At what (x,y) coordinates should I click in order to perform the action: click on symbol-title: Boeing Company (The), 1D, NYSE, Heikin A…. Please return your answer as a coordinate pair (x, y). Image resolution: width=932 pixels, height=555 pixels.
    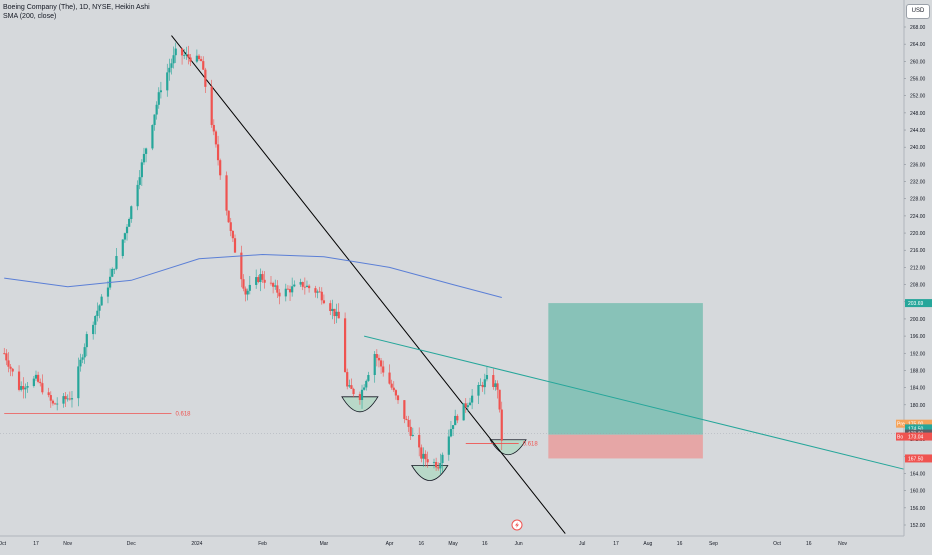
    Looking at the image, I should click on (76, 7).